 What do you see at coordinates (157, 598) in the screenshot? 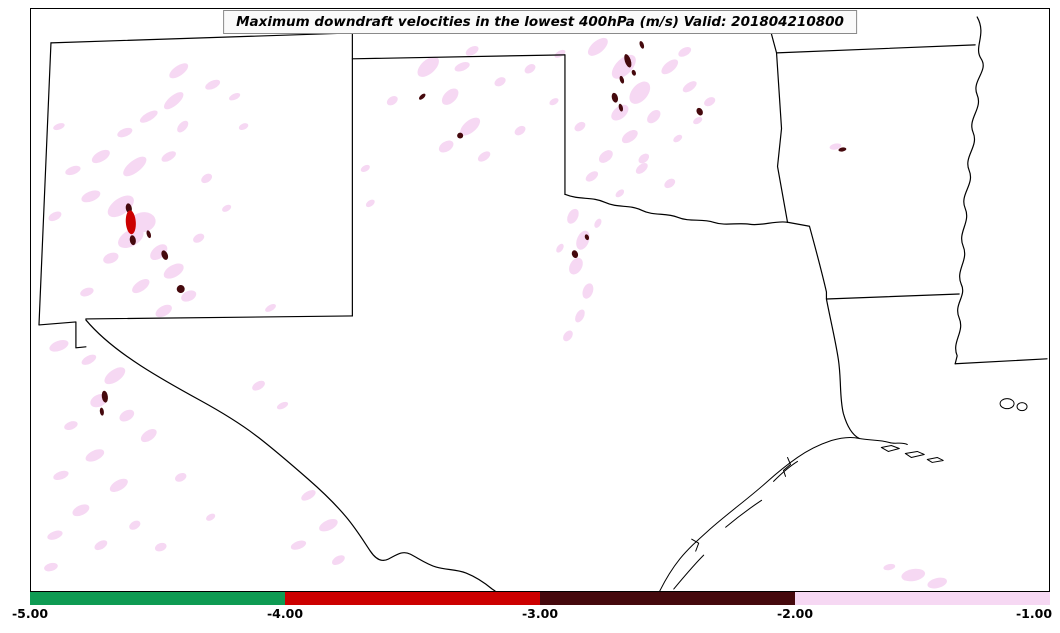
I see `colorbar-segment--5-to--4` at bounding box center [157, 598].